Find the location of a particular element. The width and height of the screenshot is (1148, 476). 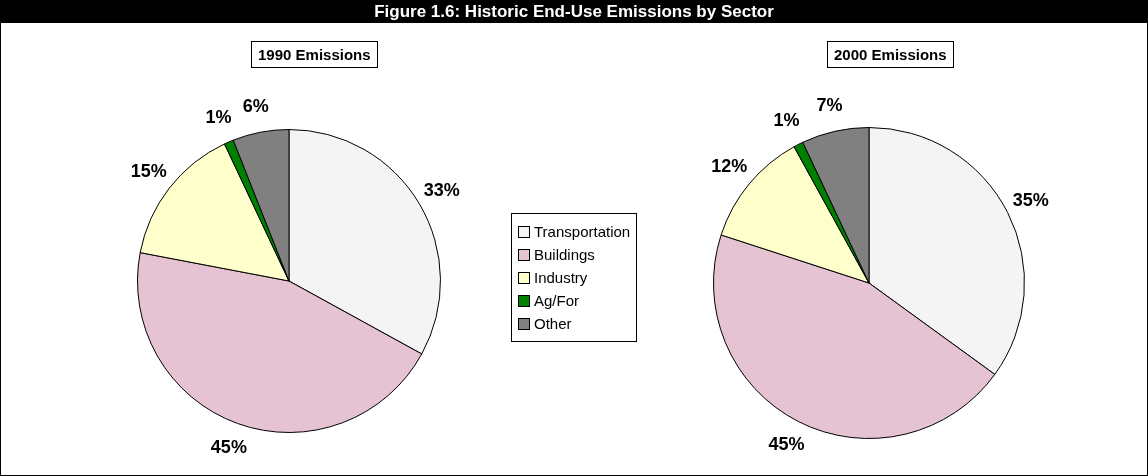

data-label: 6% is located at coordinates (255, 105).